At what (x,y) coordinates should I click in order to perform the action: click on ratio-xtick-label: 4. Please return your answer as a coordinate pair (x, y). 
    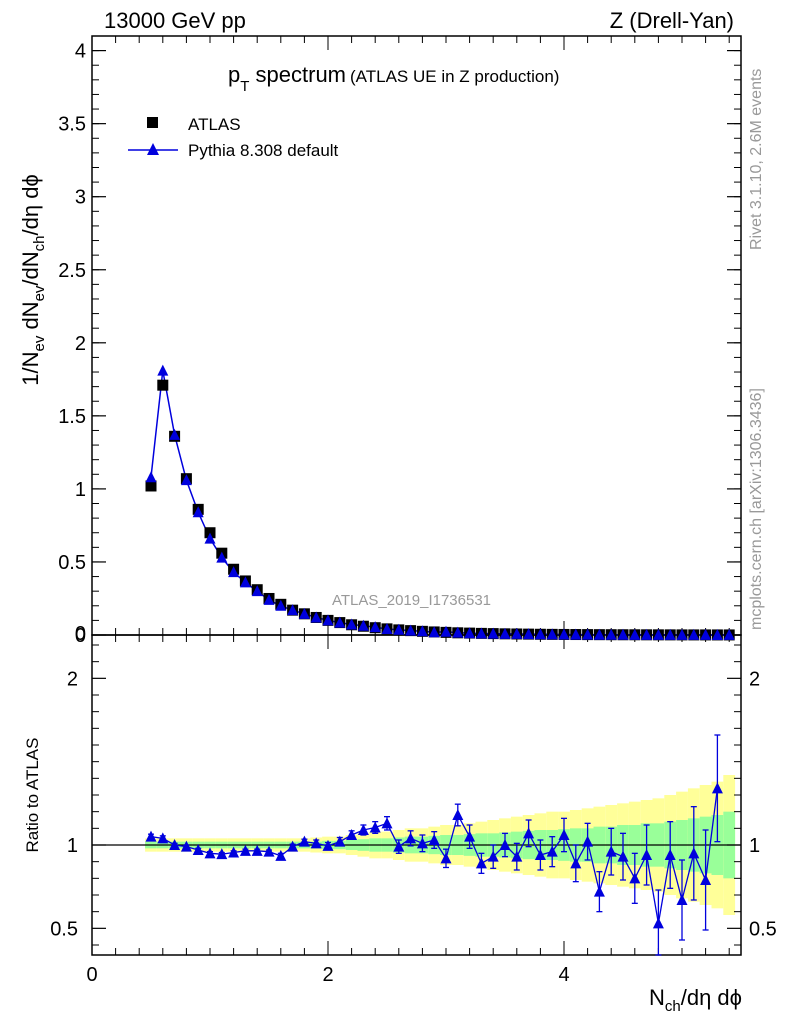
    Looking at the image, I should click on (563, 975).